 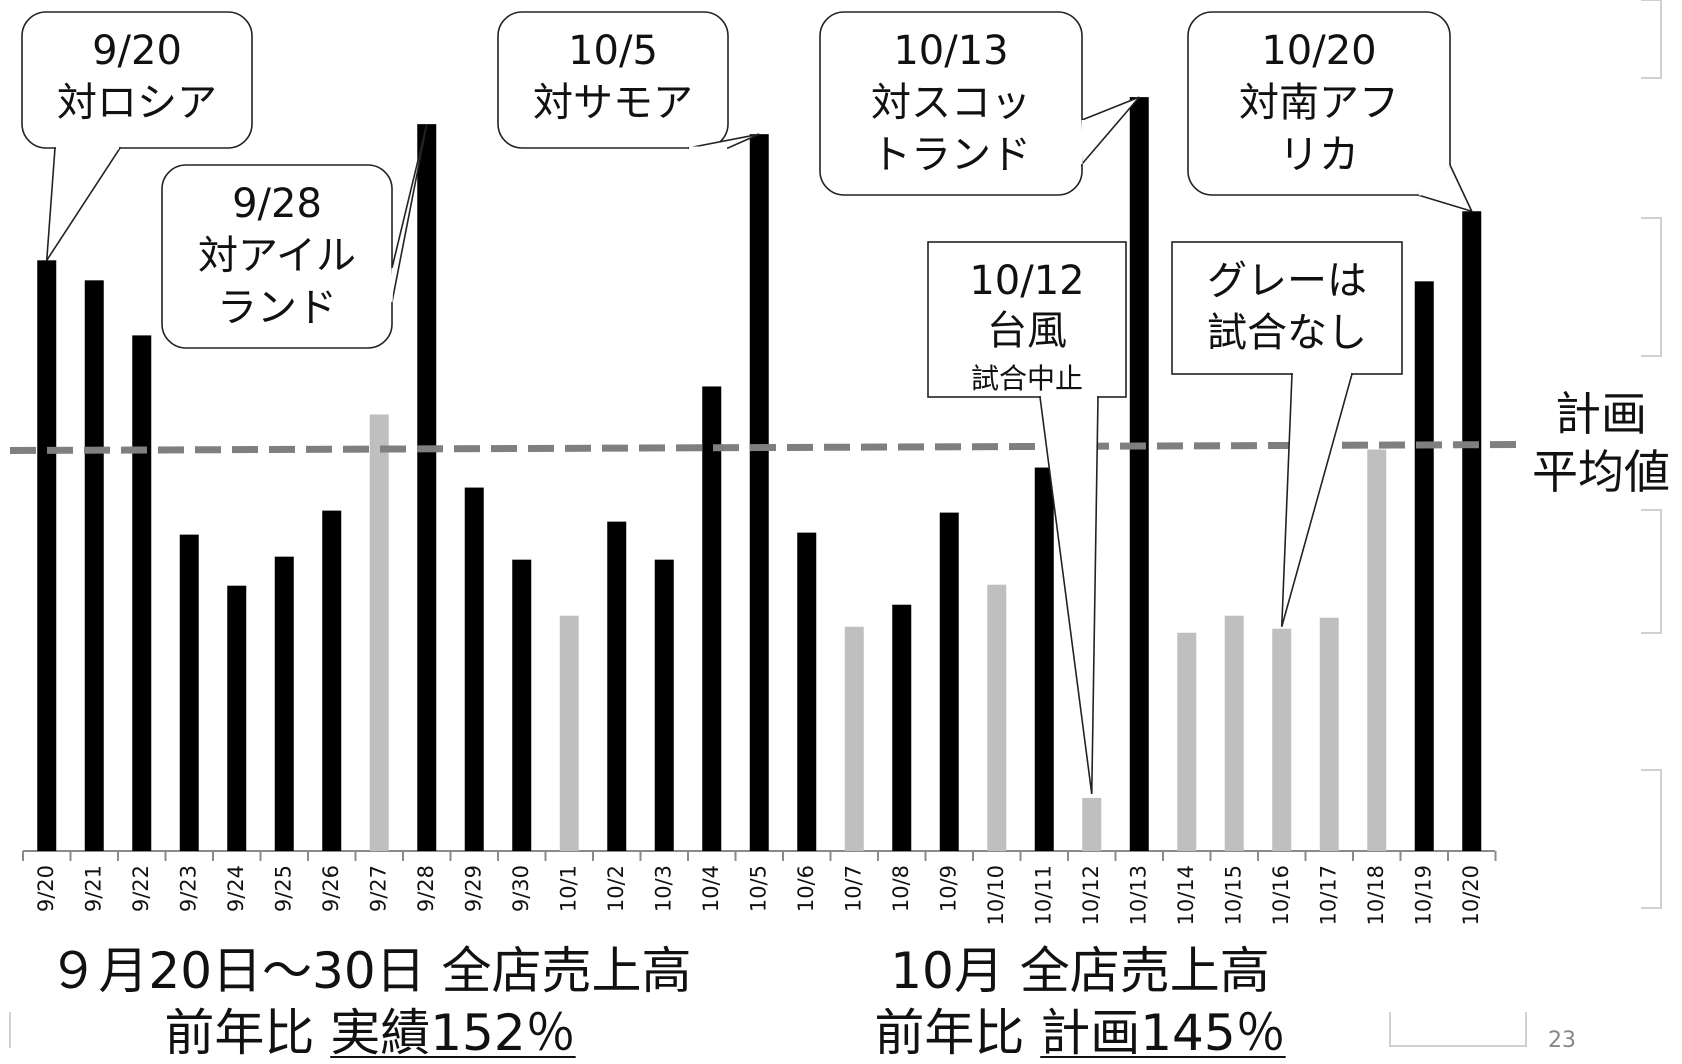 What do you see at coordinates (1601, 414) in the screenshot?
I see `plan-label-line1: 計画` at bounding box center [1601, 414].